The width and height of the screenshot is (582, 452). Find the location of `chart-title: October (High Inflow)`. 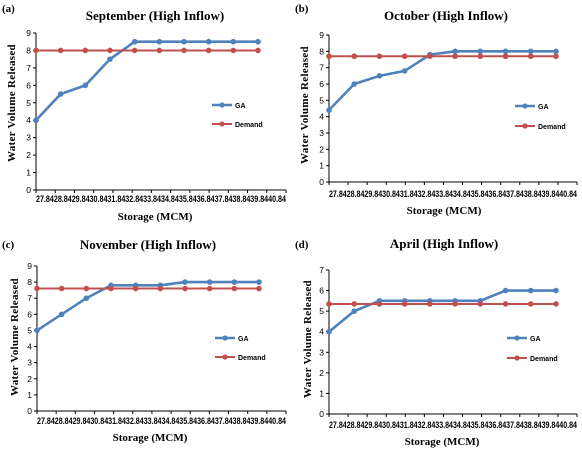

chart-title: October (High Inflow) is located at coordinates (446, 15).